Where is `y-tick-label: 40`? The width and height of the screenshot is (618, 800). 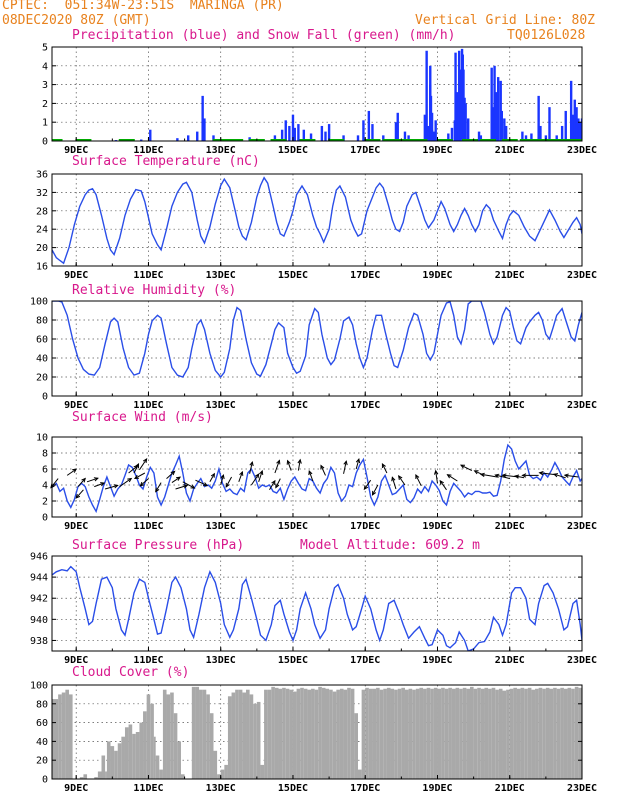 y-tick-label: 40 is located at coordinates (42, 359).